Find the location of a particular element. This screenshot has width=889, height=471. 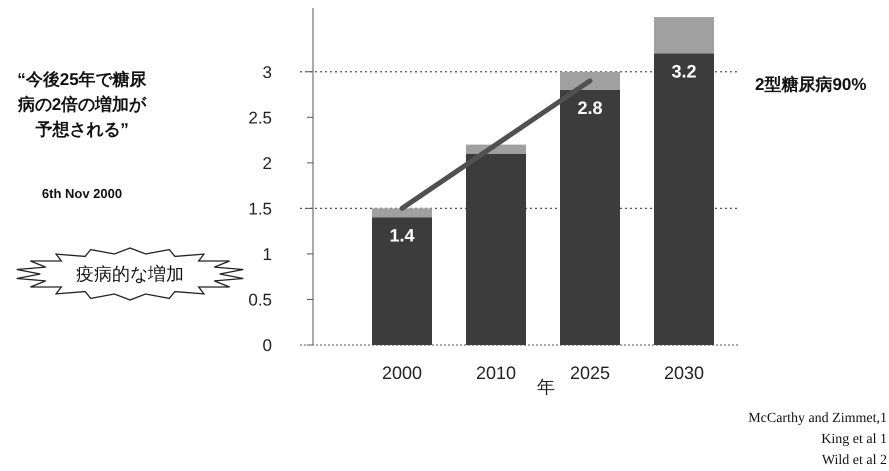

y-tick-label: 2.5 is located at coordinates (260, 118).